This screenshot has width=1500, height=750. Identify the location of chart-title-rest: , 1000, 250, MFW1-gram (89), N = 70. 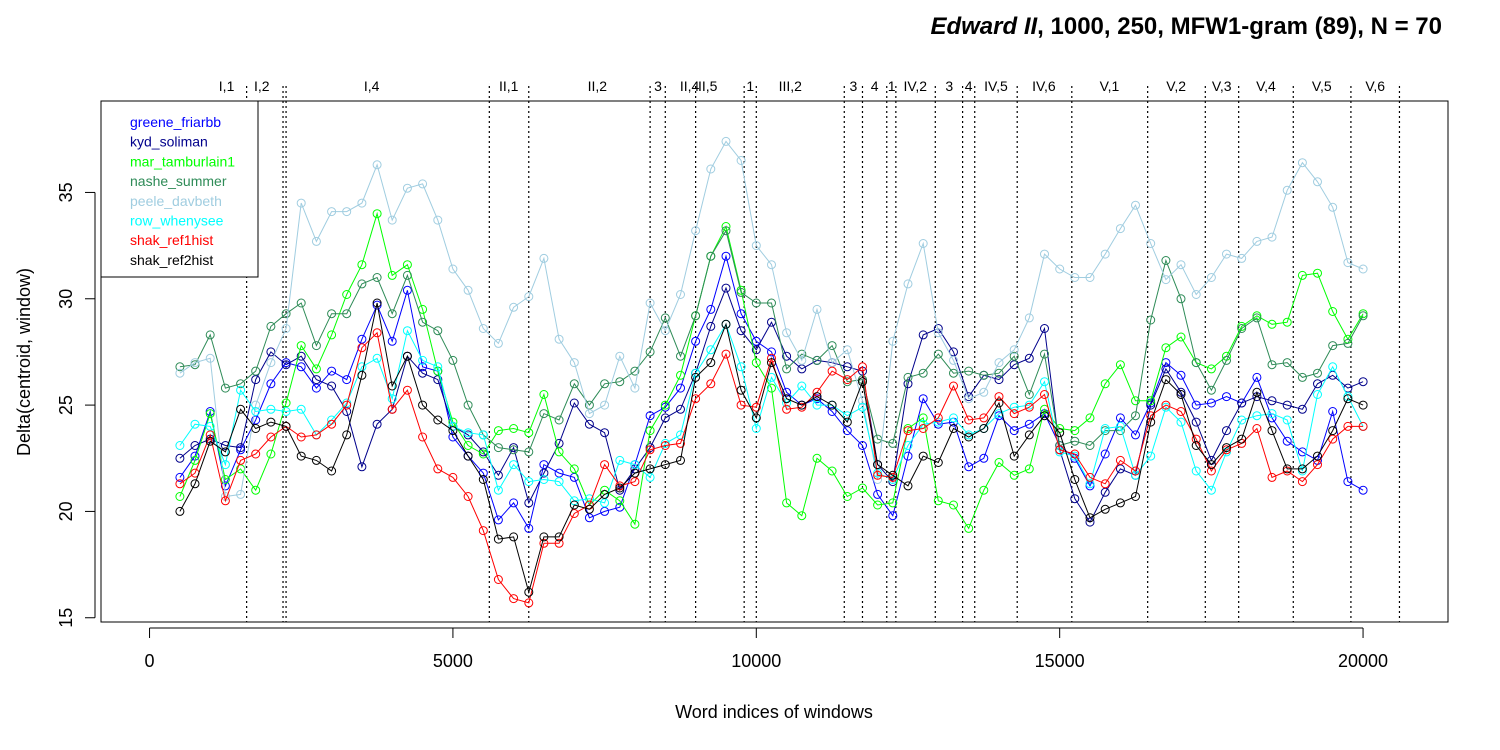
(1239, 26).